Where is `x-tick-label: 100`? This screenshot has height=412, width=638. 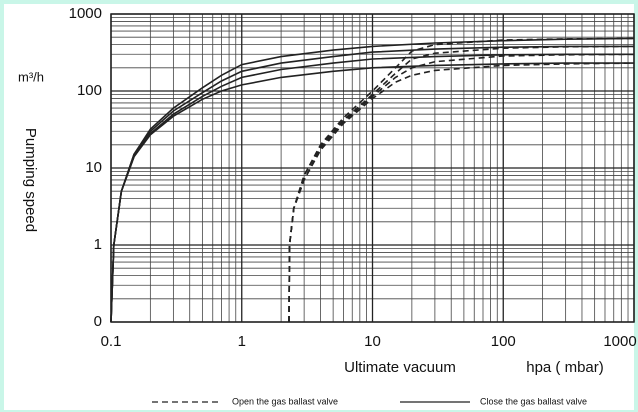 x-tick-label: 100 is located at coordinates (503, 341).